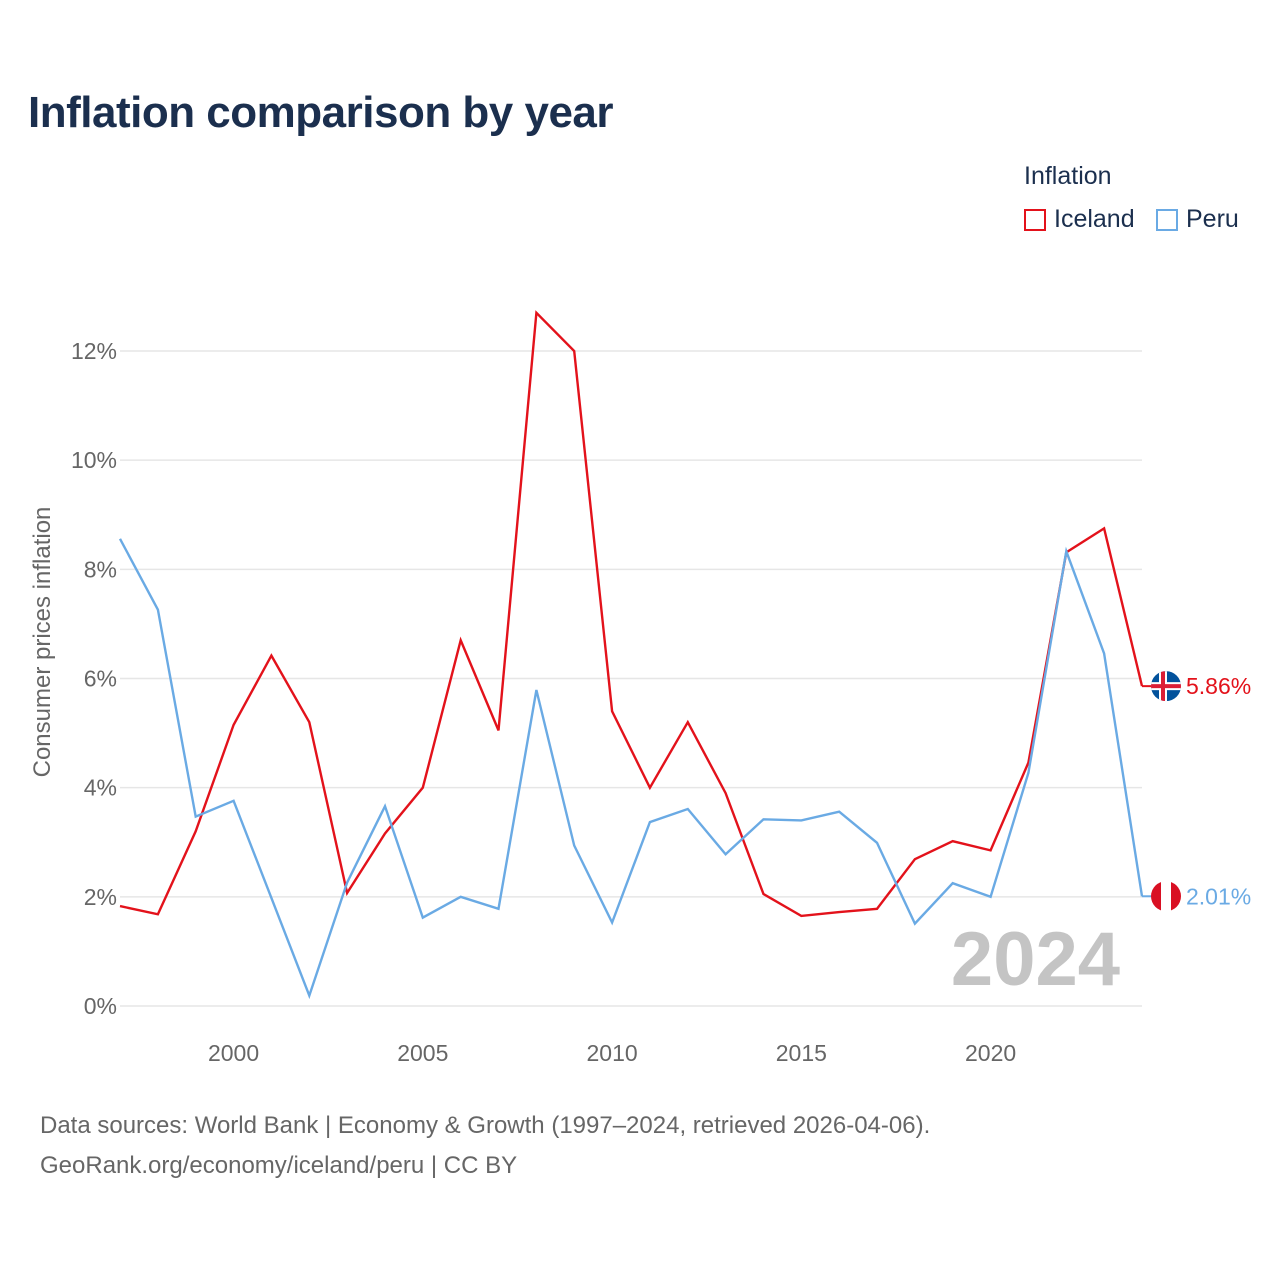 The width and height of the screenshot is (1280, 1280). What do you see at coordinates (196, 817) in the screenshot?
I see `point-peru-1999` at bounding box center [196, 817].